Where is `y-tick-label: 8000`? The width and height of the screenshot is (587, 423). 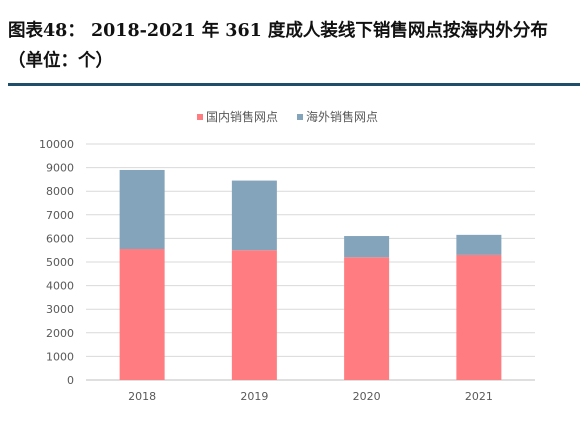 y-tick-label: 8000 is located at coordinates (60, 191).